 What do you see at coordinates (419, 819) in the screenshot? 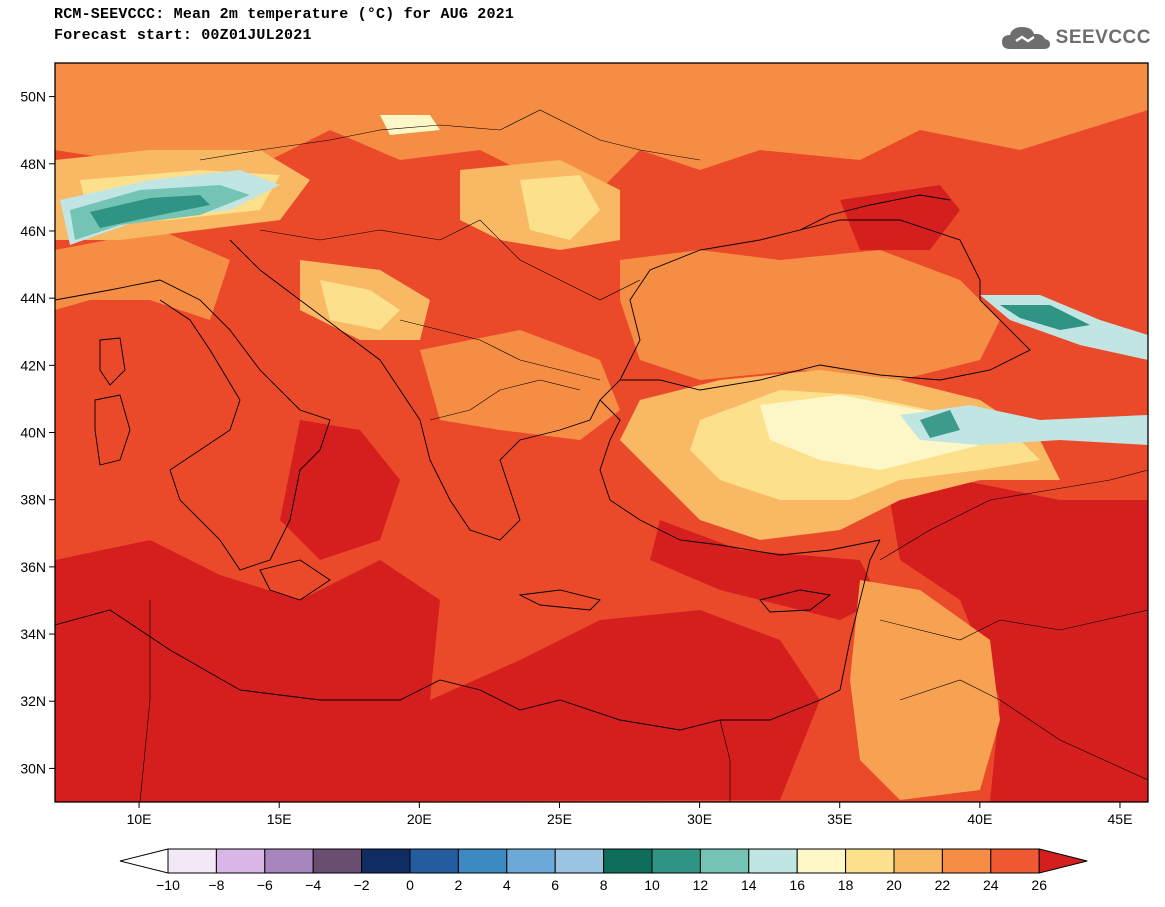
I see `lon-tick-label: 20E` at bounding box center [419, 819].